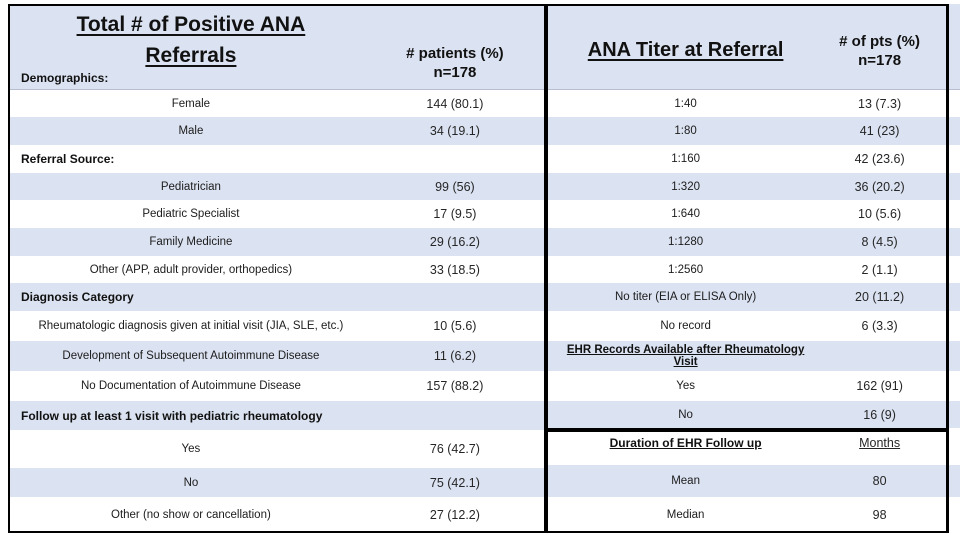 This screenshot has height=540, width=960. I want to click on right-table-count-header: # of pts (%) n=178, so click(880, 51).